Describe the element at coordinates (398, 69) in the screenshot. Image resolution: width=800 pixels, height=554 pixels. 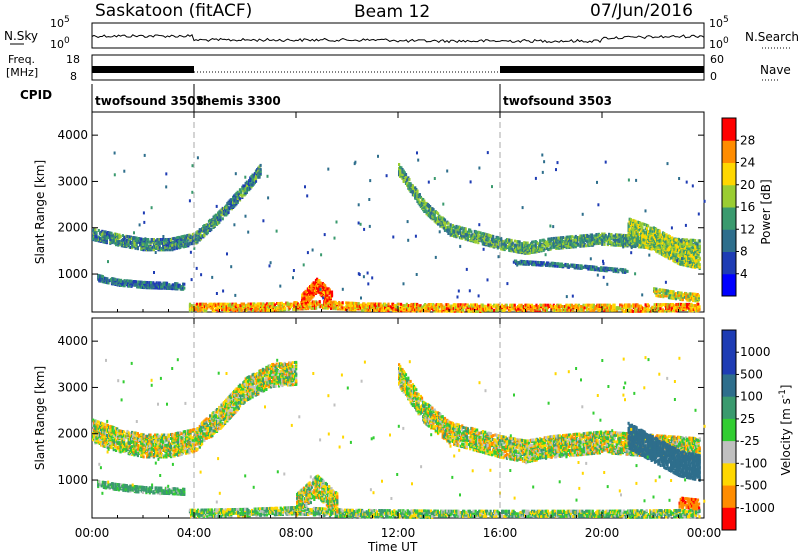
I see `freq-bars` at that location.